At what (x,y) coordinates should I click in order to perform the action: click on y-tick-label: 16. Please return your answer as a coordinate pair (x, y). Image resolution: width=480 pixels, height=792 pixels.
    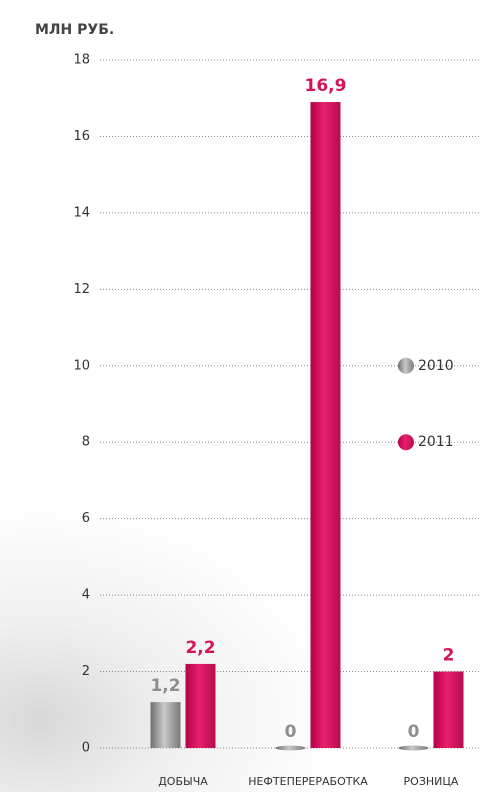
    Looking at the image, I should click on (81, 136).